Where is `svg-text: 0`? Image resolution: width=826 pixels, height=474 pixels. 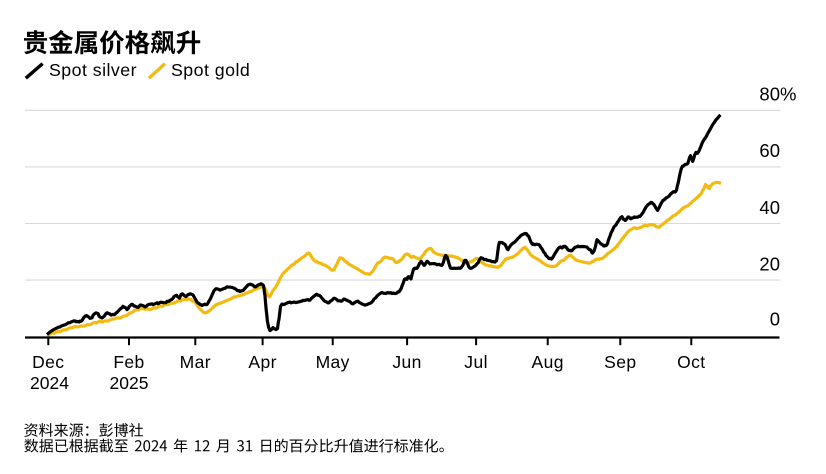 svg-text: 0 is located at coordinates (775, 318).